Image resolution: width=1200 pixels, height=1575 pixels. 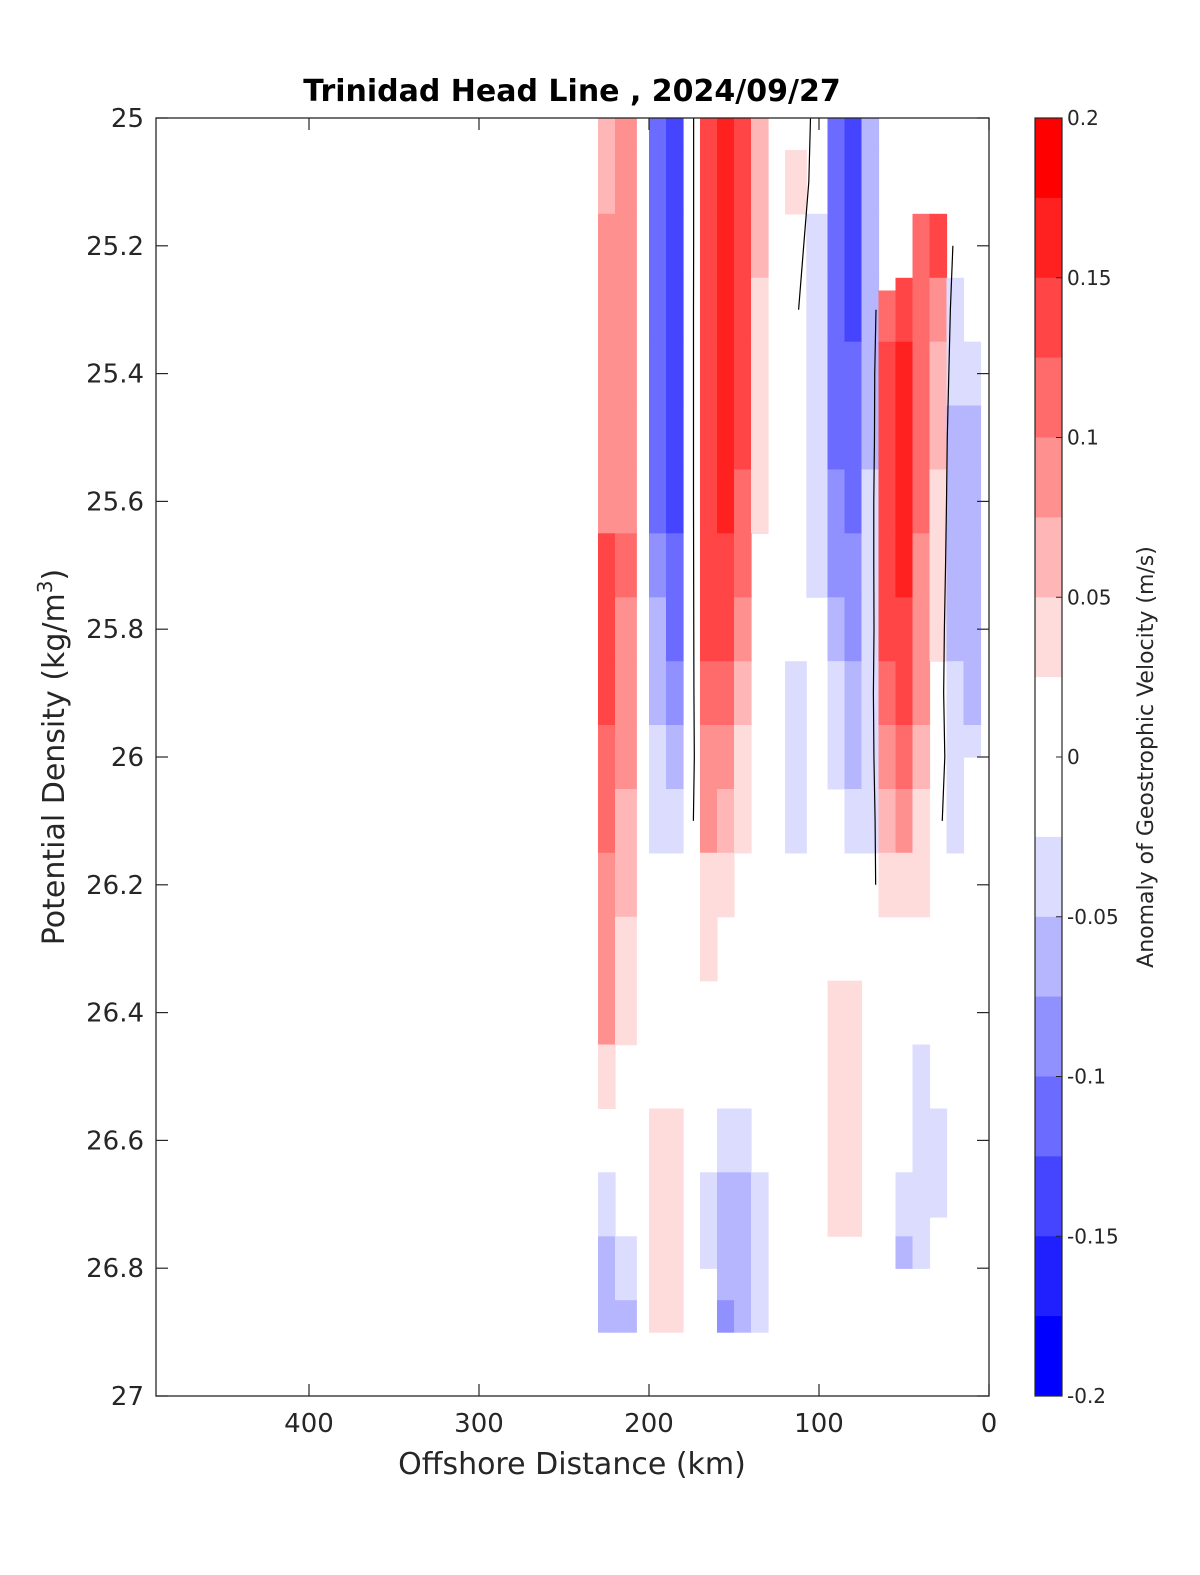 I want to click on x-tick-label: 400, so click(x=309, y=1424).